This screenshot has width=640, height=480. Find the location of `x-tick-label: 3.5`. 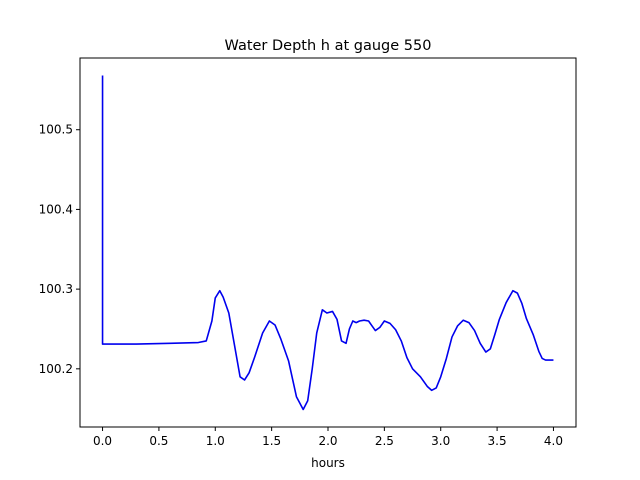

x-tick-label: 3.5 is located at coordinates (497, 441).